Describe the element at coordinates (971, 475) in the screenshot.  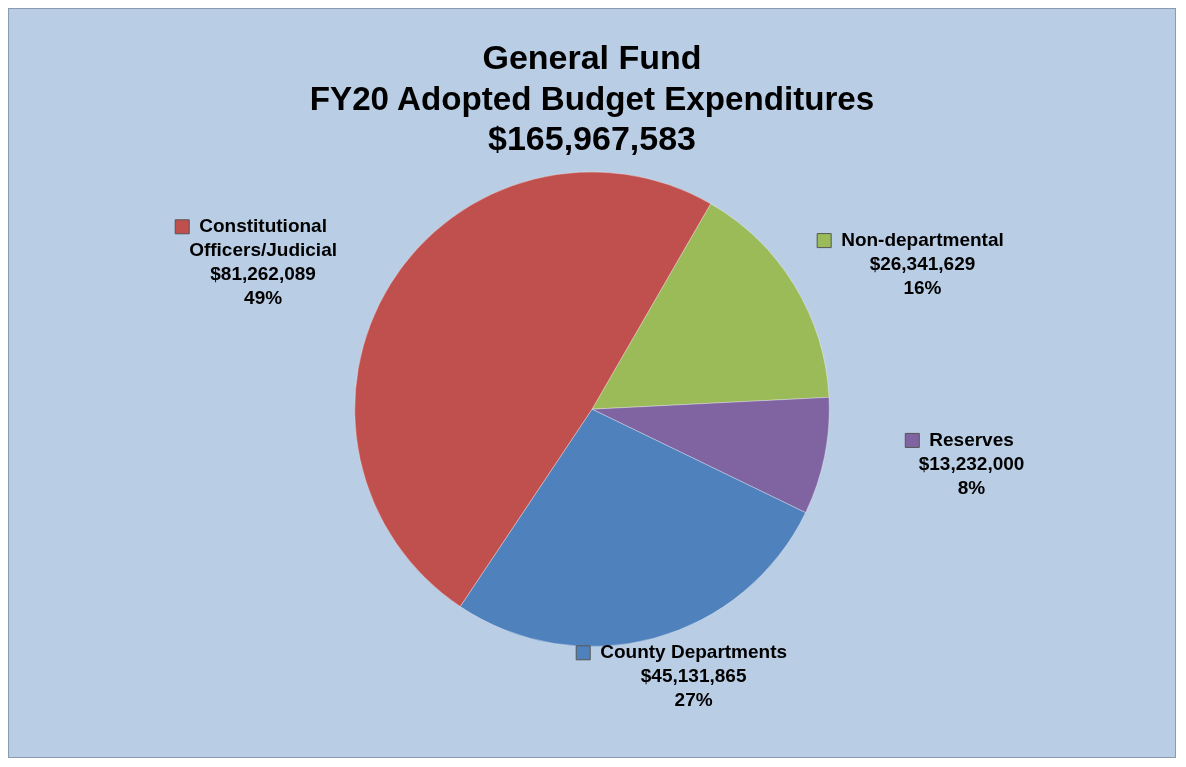
I see `data-label: $13,232,000 8%` at that location.